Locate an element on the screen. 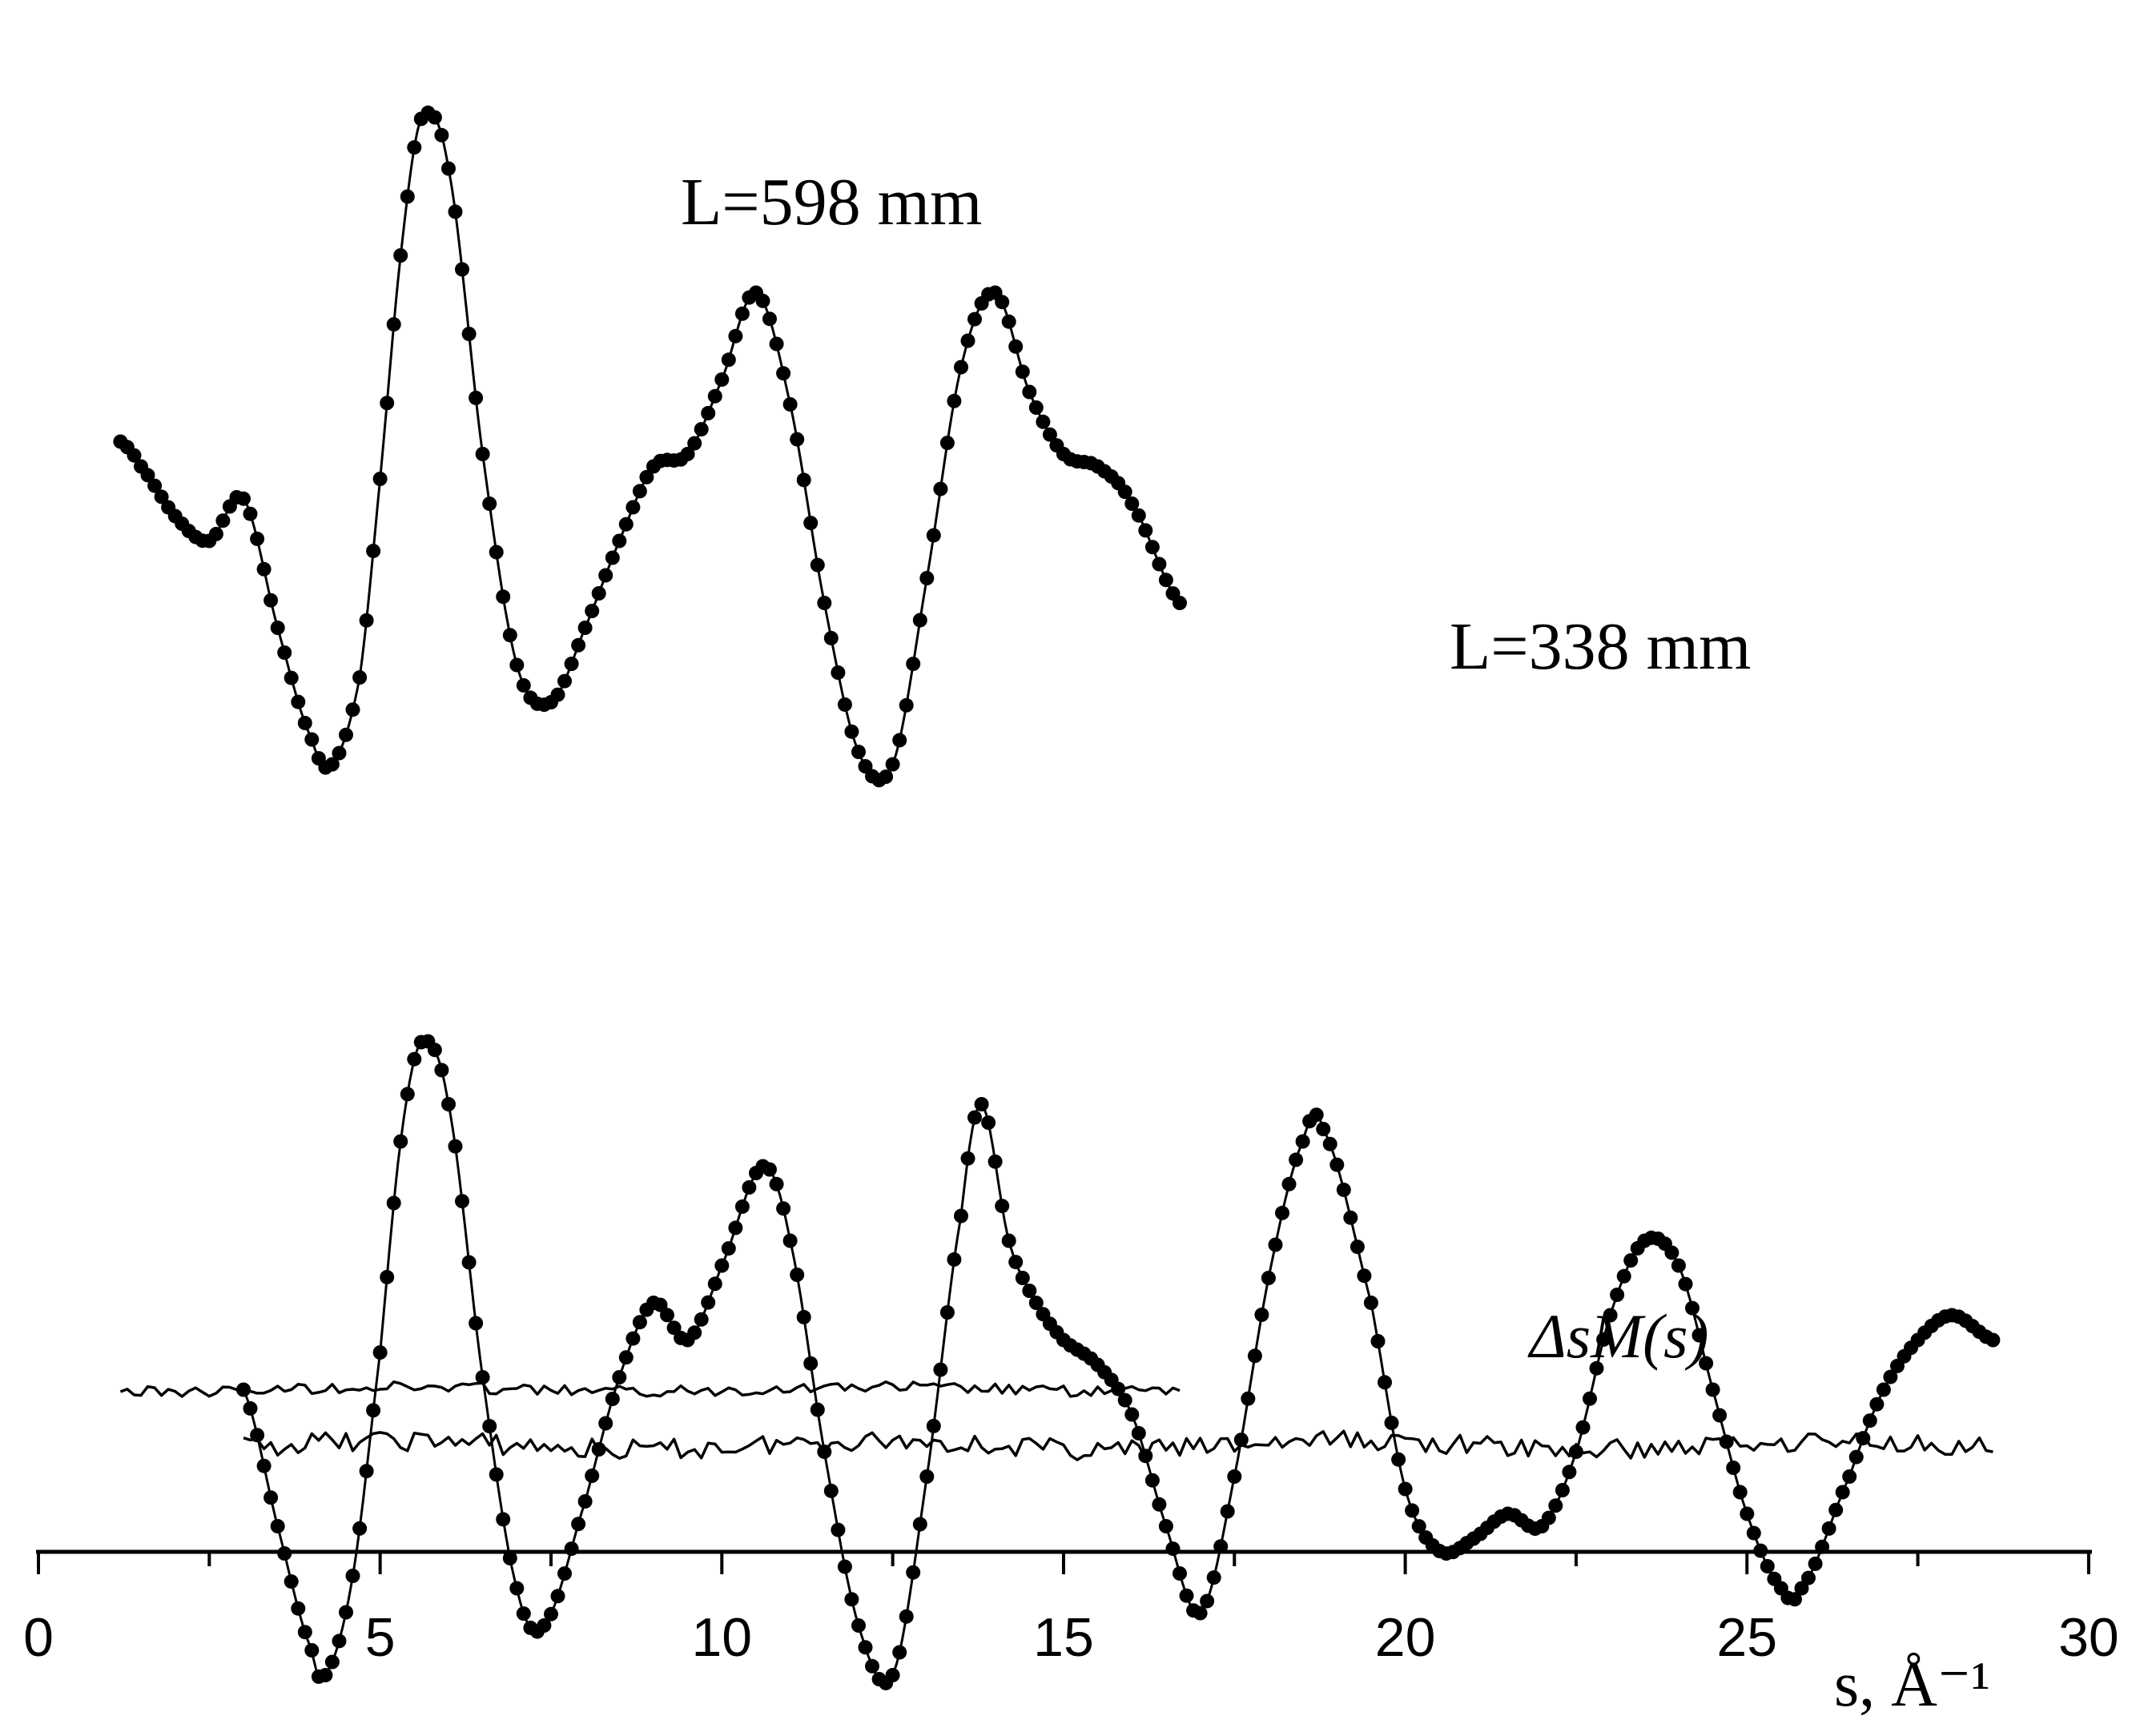 The height and width of the screenshot is (1736, 2140). x-tick-label: 10 is located at coordinates (722, 1637).